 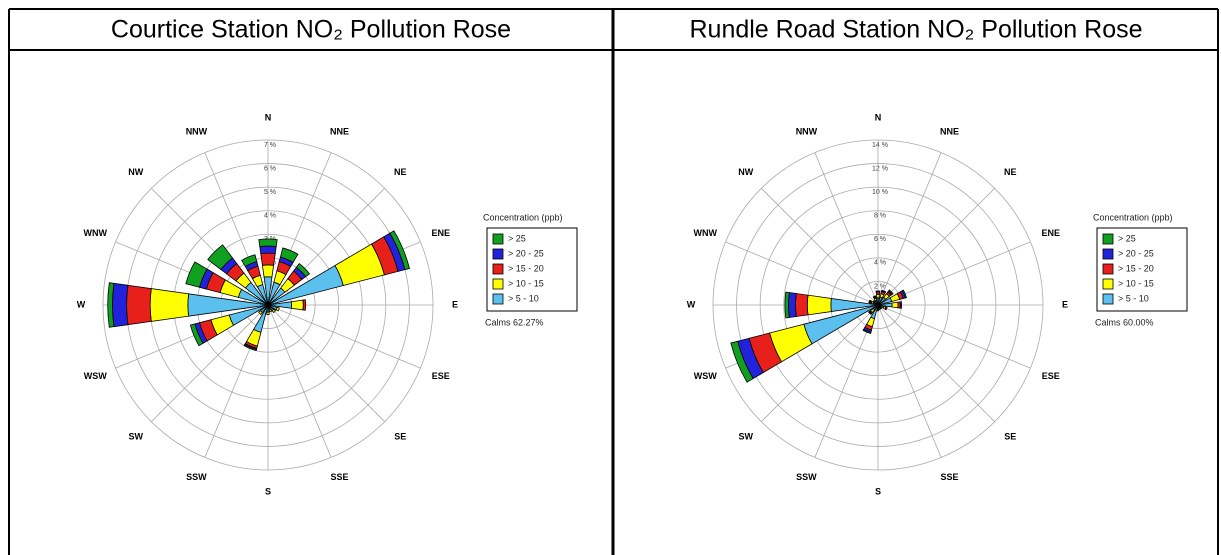 What do you see at coordinates (880, 216) in the screenshot?
I see `r-tick-label: 8 %` at bounding box center [880, 216].